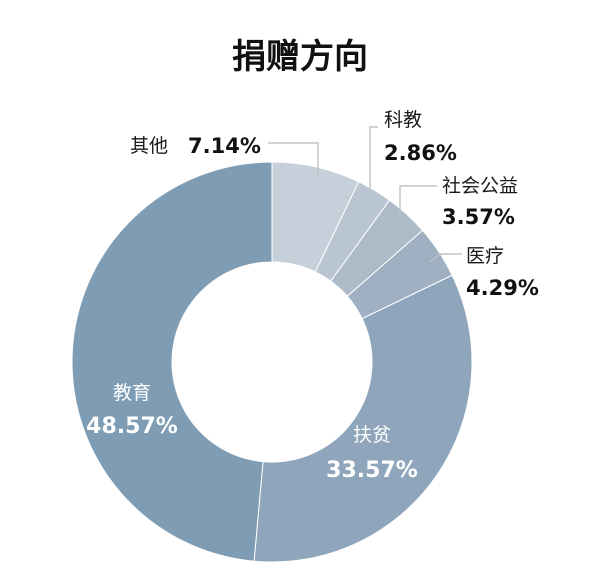  I want to click on slice-label-value: 4.29%, so click(502, 288).